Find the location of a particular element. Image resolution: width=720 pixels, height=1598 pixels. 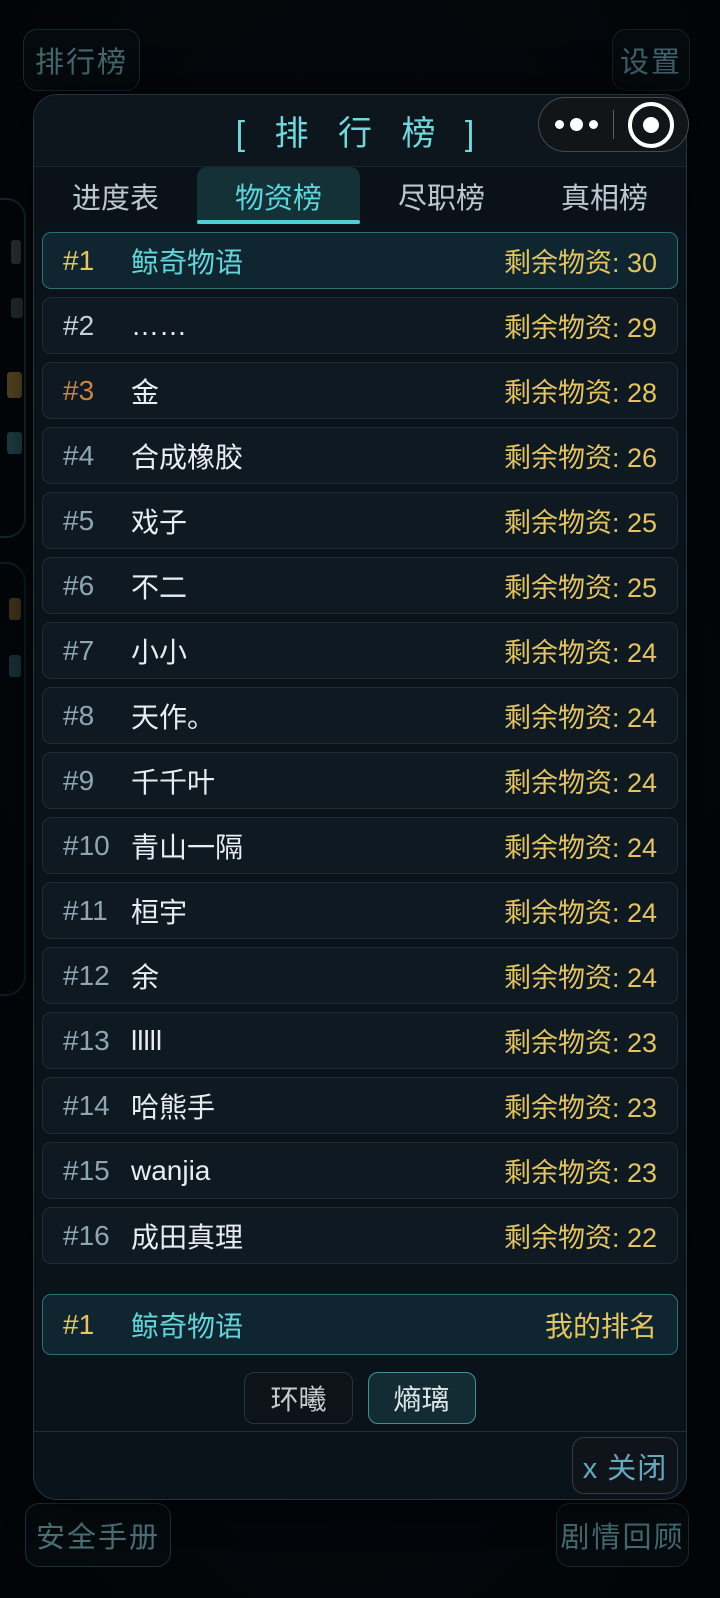

rank-badge: #14 is located at coordinates (86, 1105).